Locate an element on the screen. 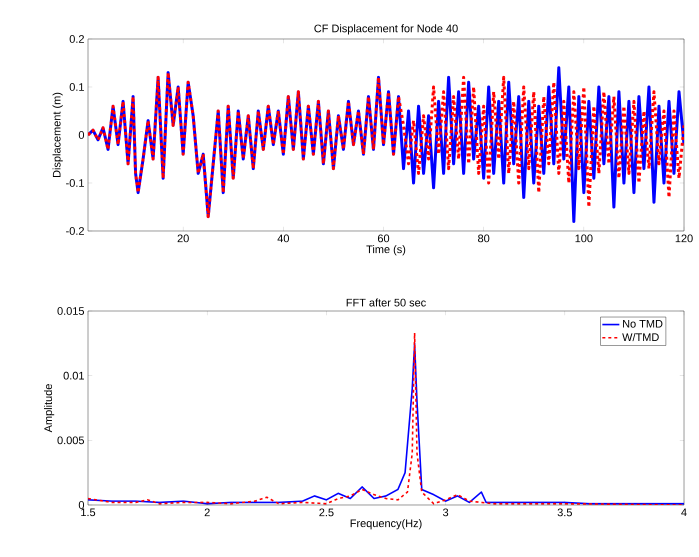 Image resolution: width=699 pixels, height=557 pixels. y-tick-label: 0.015 is located at coordinates (70, 311).